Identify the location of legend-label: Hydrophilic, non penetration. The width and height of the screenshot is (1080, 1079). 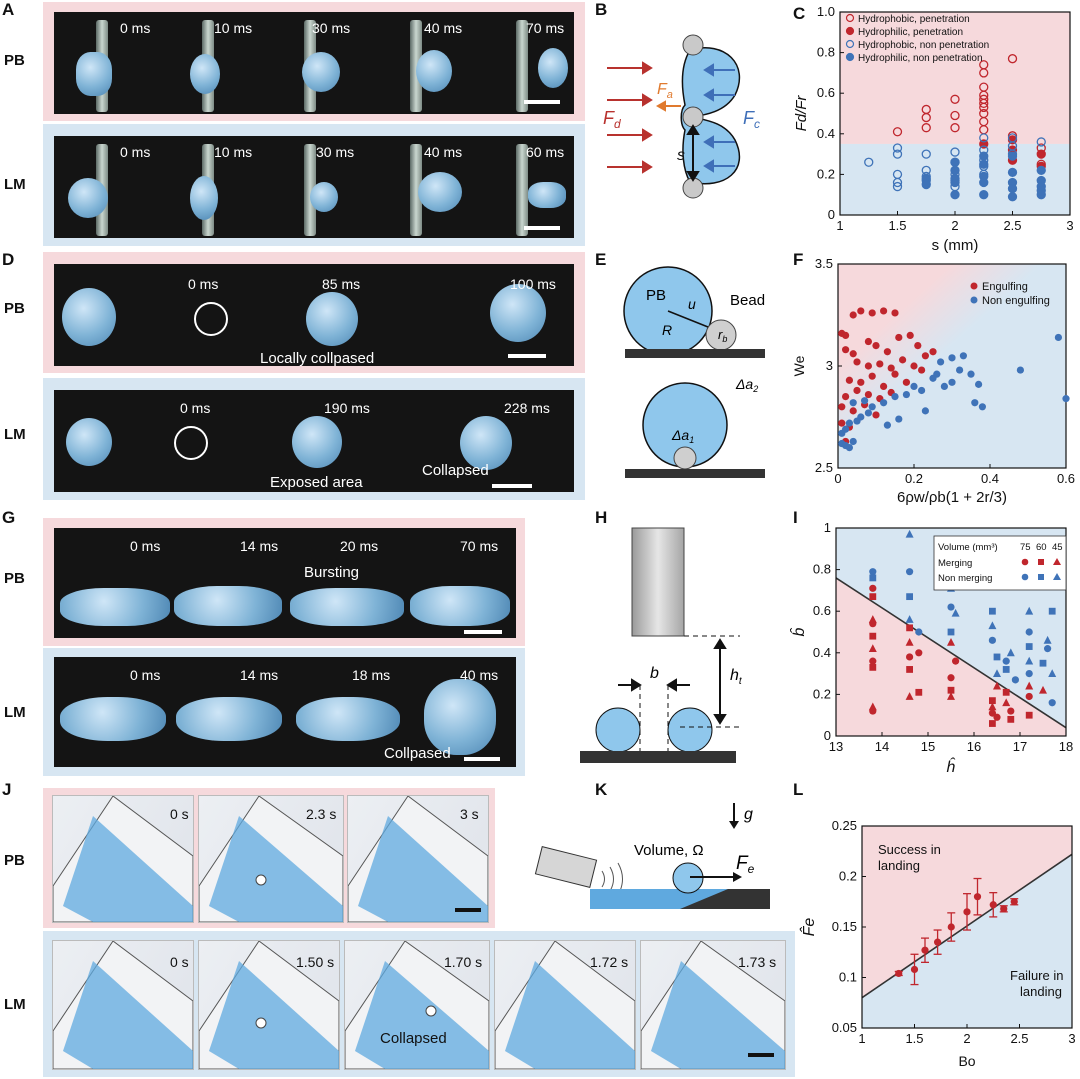
(920, 58).